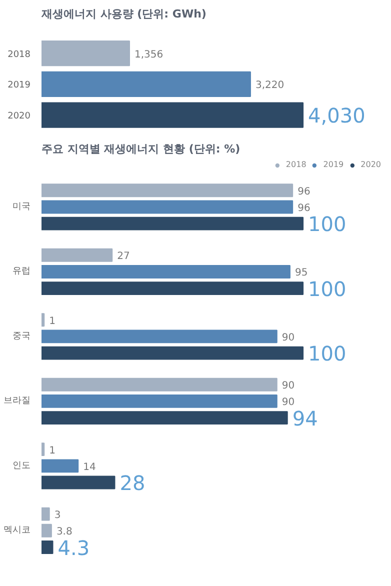 The height and width of the screenshot is (586, 391). I want to click on data-label: 4,030, so click(337, 116).